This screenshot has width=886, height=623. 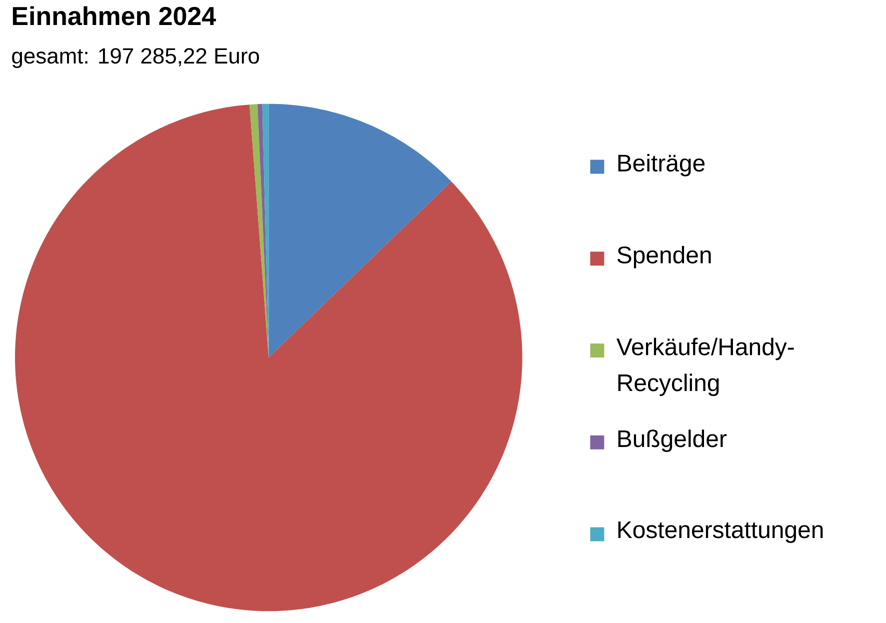 I want to click on chart-subtitle: gesamt: 197 285,22 Euro, so click(x=135, y=58).